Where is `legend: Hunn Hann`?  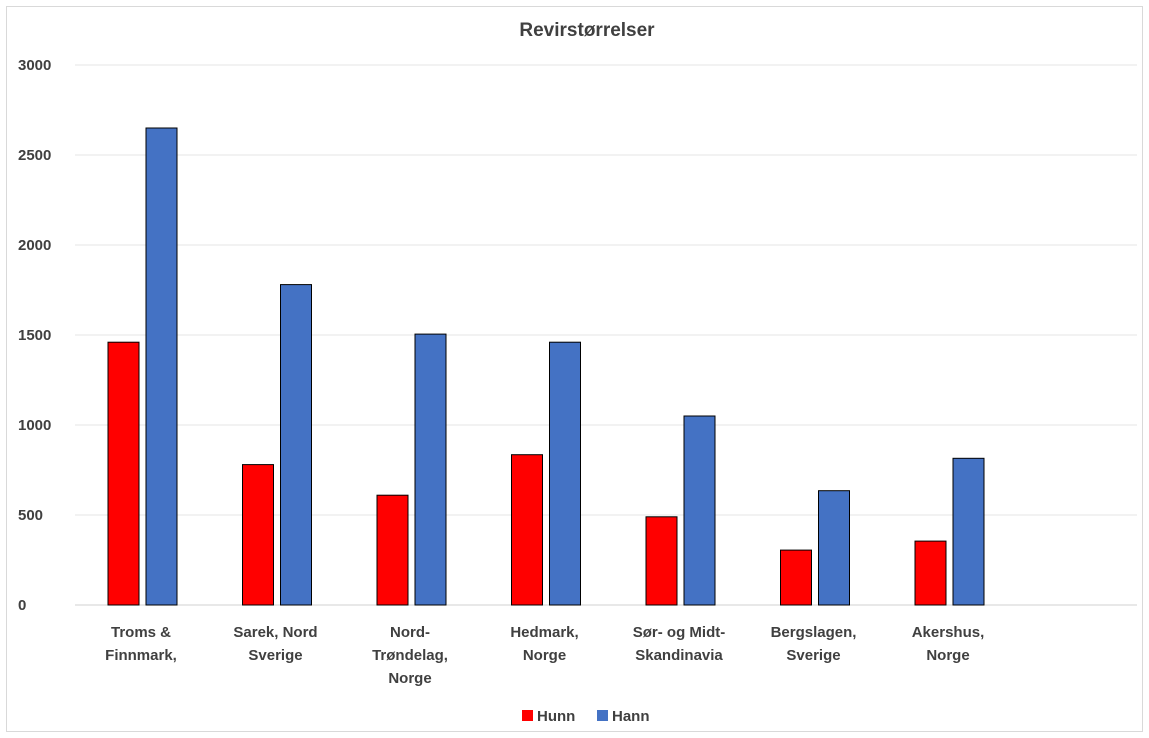 legend: Hunn Hann is located at coordinates (586, 716).